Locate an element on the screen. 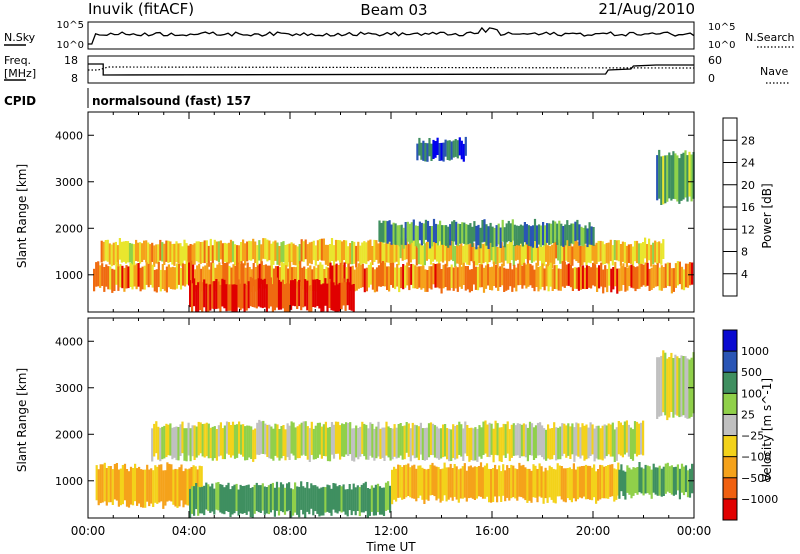 This screenshot has height=554, width=800. cpid-label: CPID is located at coordinates (20, 101).